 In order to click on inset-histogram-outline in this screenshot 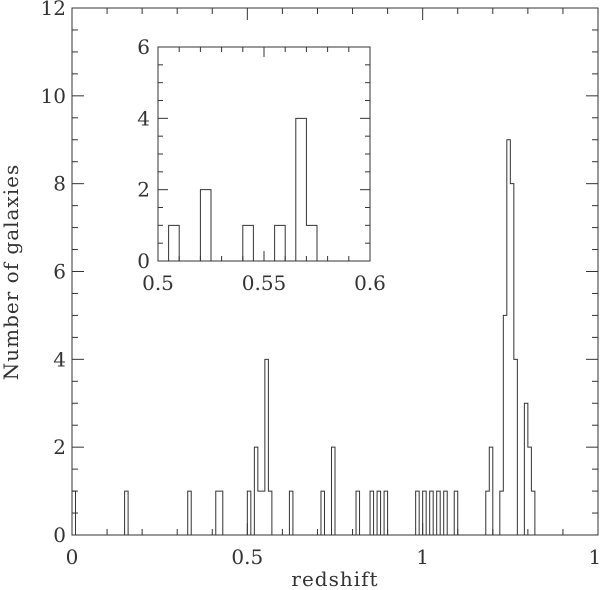, I will do `click(264, 189)`.